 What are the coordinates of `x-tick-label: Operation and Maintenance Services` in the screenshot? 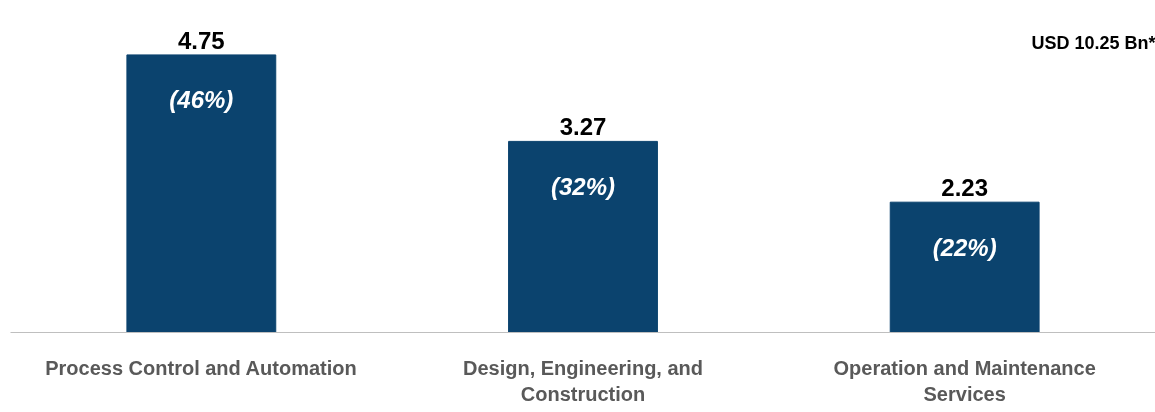 It's located at (964, 380).